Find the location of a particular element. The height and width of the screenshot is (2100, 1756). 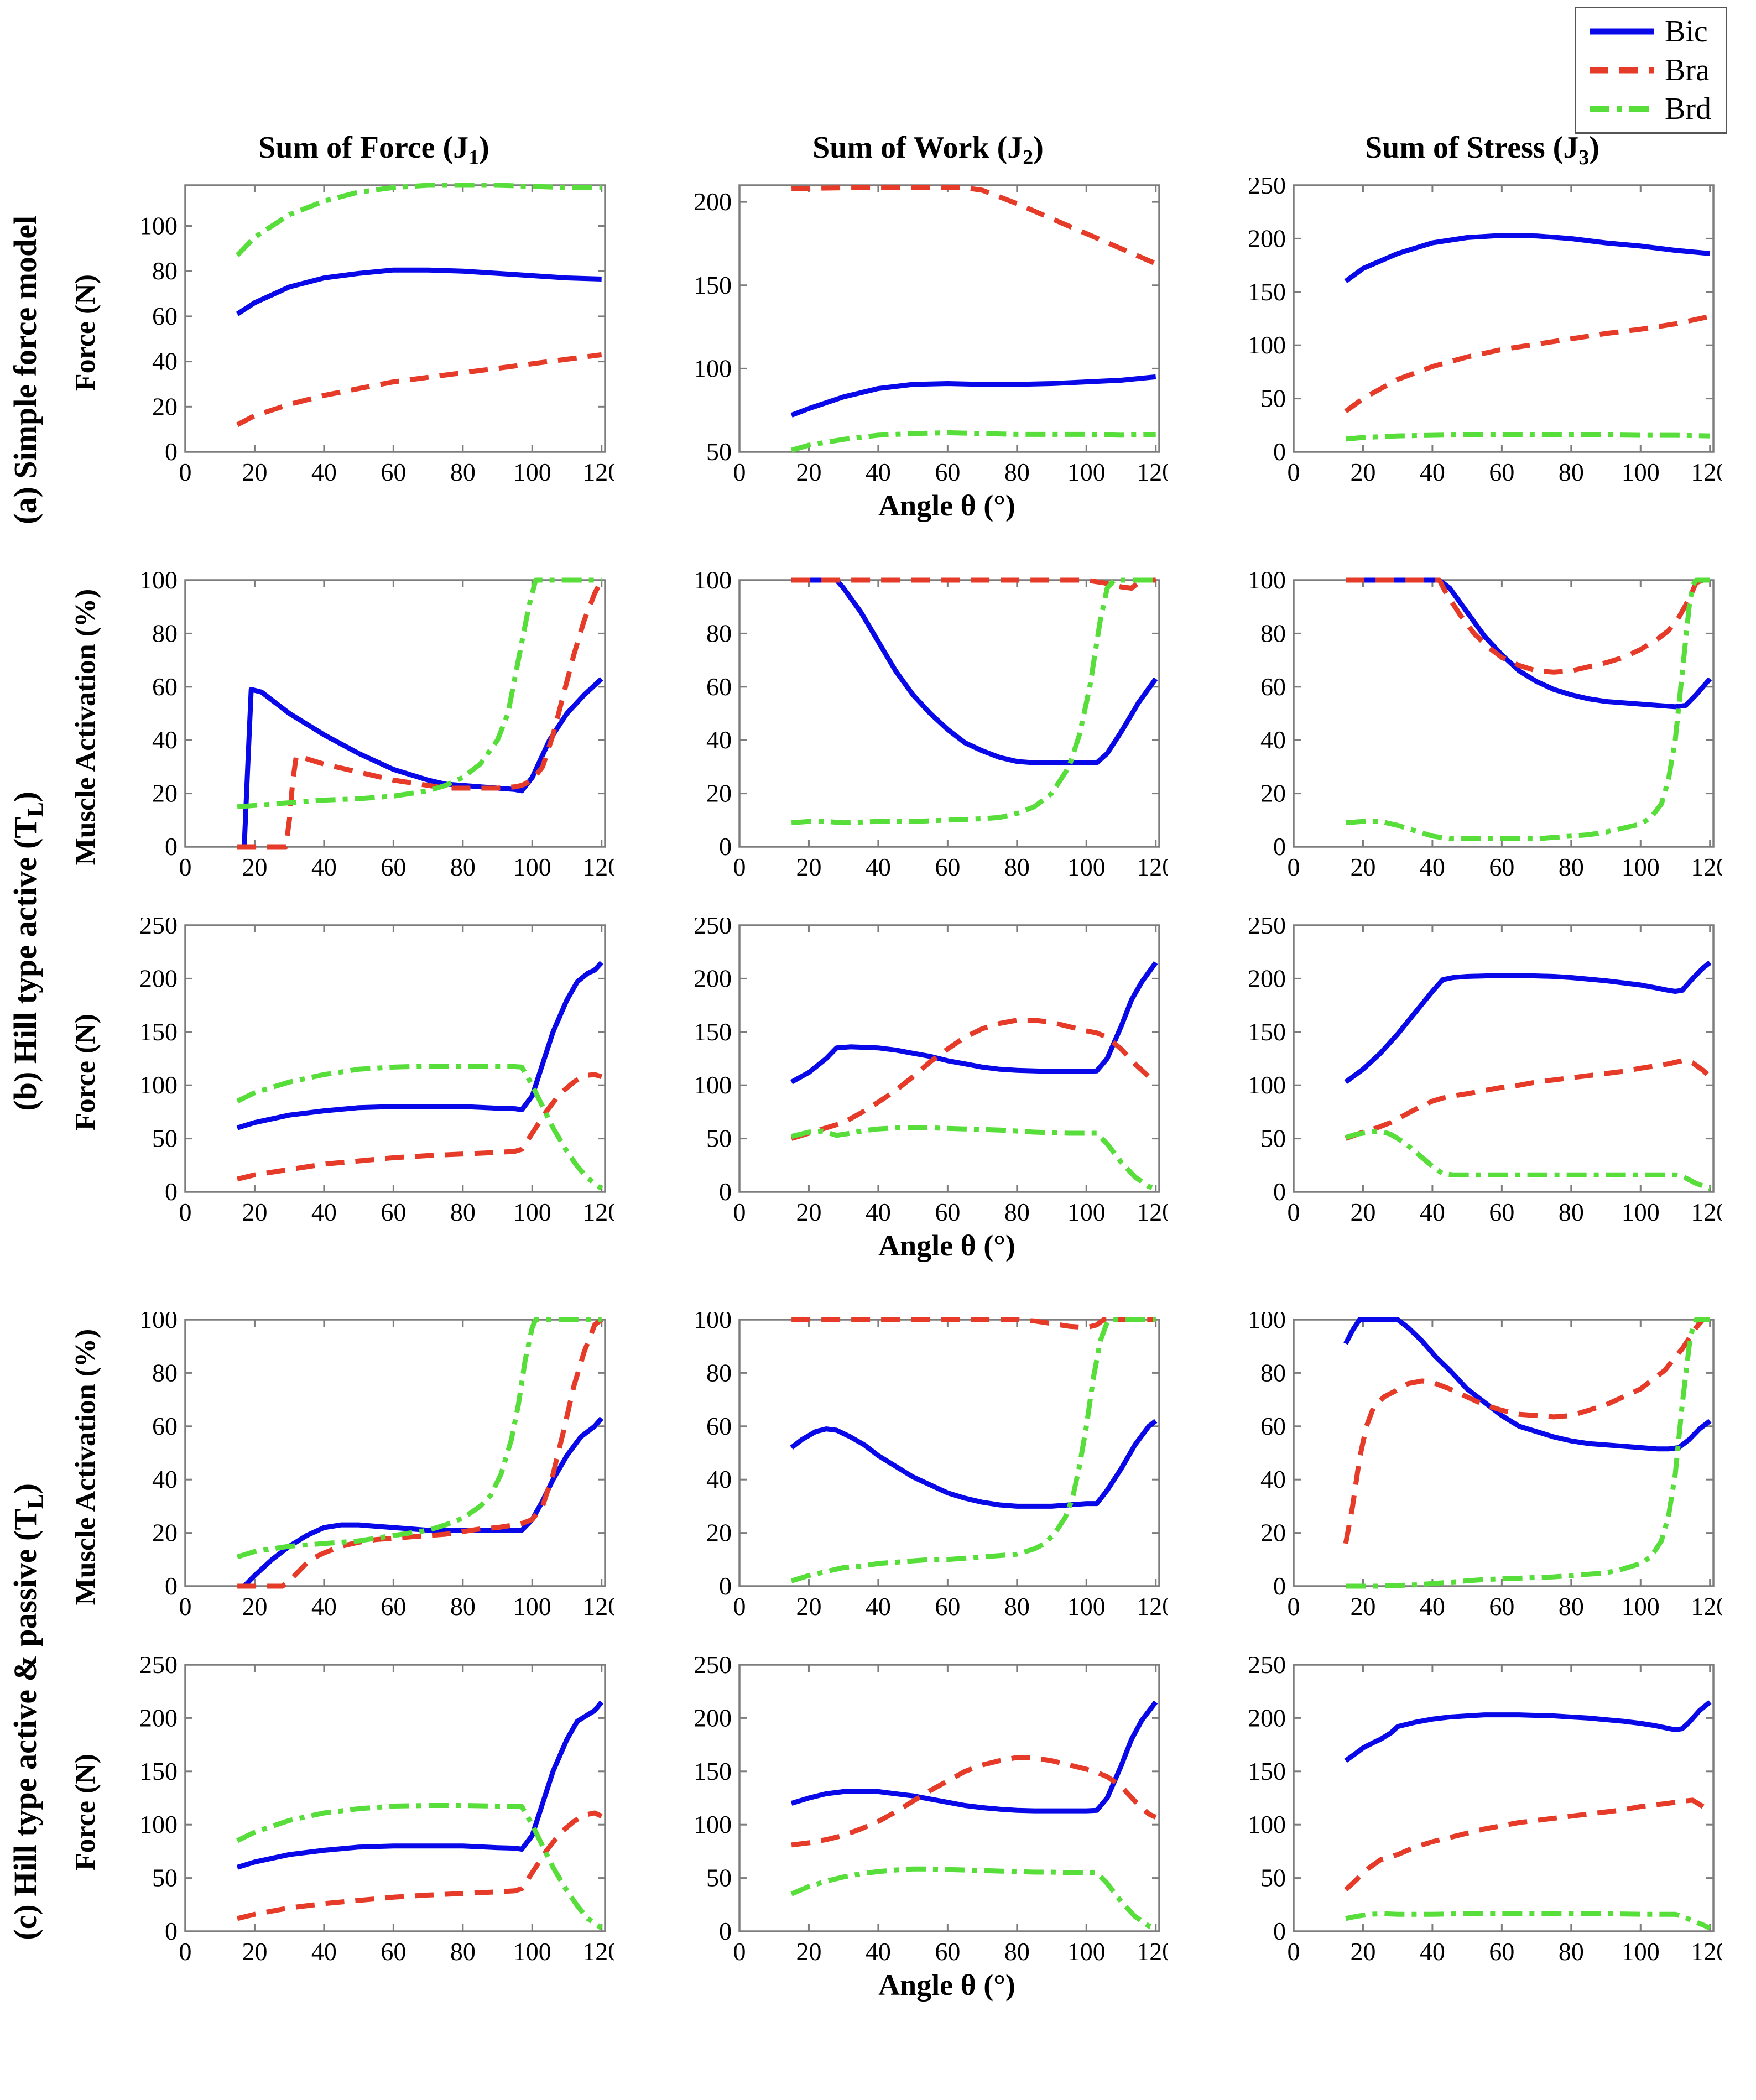

plot-a-j1: Force (N) 0 20 40 60 80 100 120 0 20 40 60 80 100 is located at coordinates (344, 351).